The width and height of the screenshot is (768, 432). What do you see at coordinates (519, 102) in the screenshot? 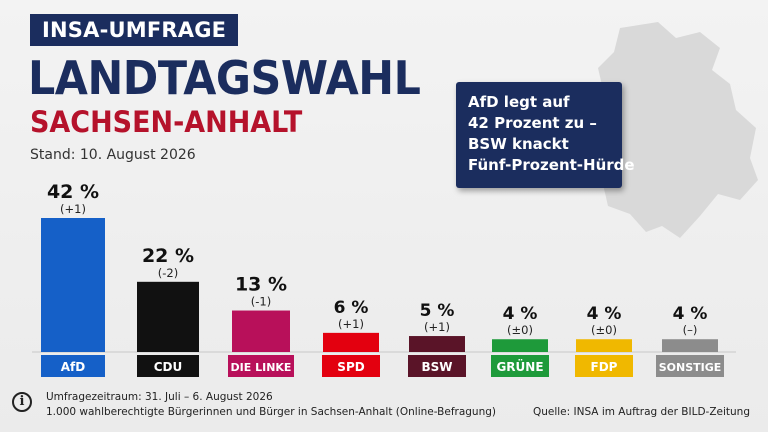
I see `callout-line: AfD legt auf` at bounding box center [519, 102].